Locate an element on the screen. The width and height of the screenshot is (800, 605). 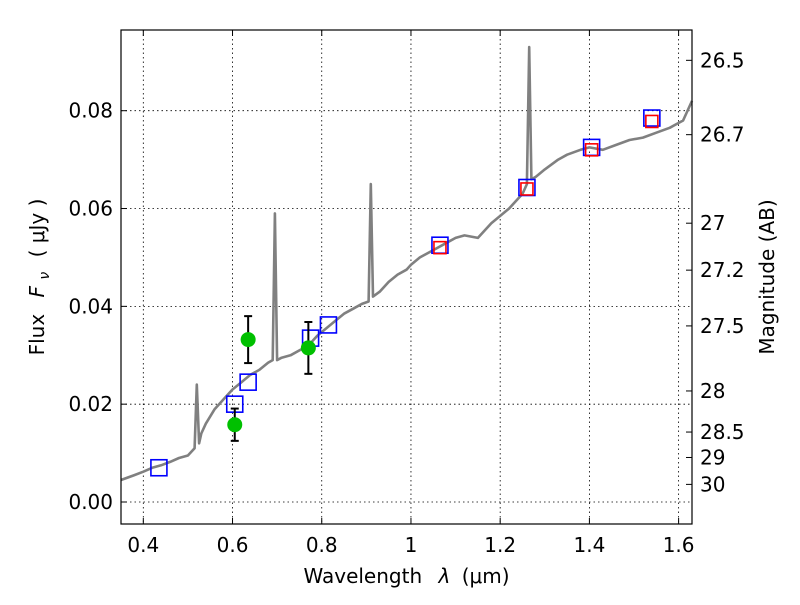
y-axis-label-symbol: F is located at coordinates (37, 291).